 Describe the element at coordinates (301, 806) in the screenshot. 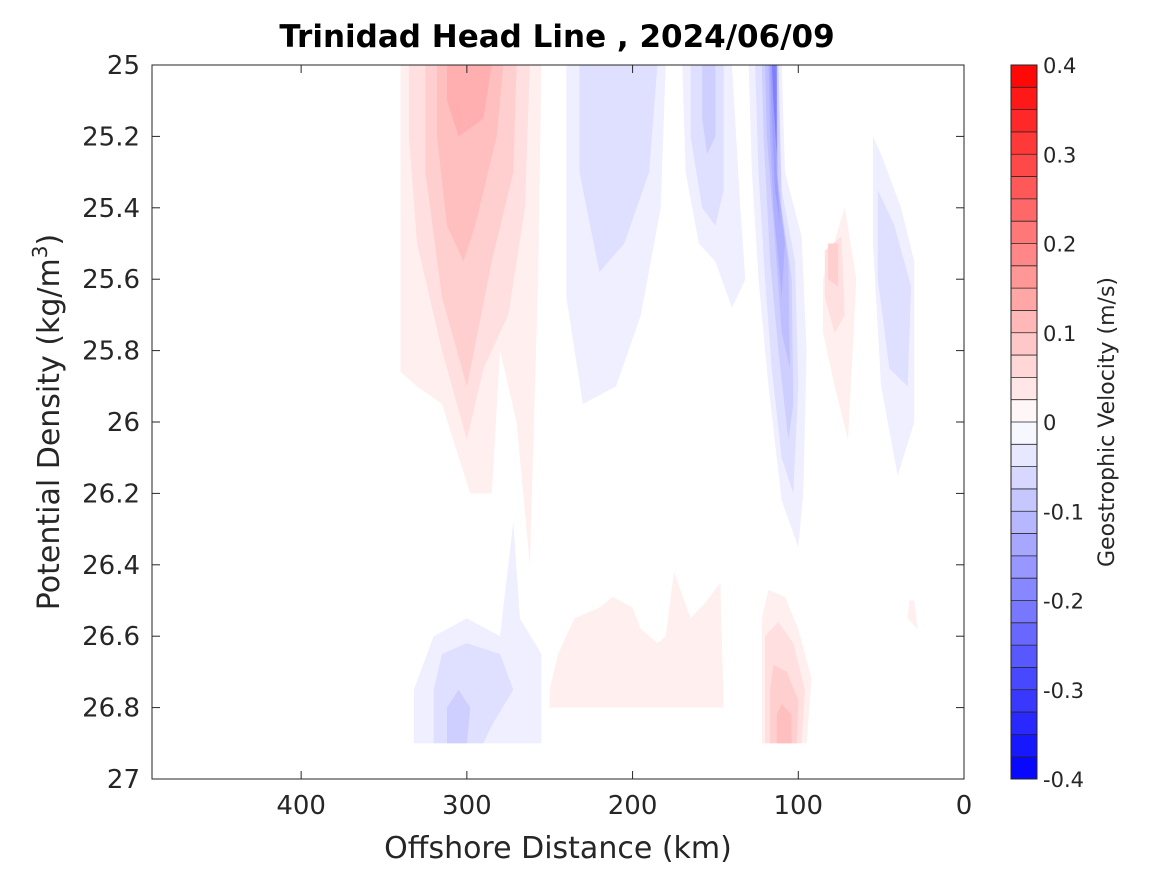

I see `x-tick-label: 400` at that location.